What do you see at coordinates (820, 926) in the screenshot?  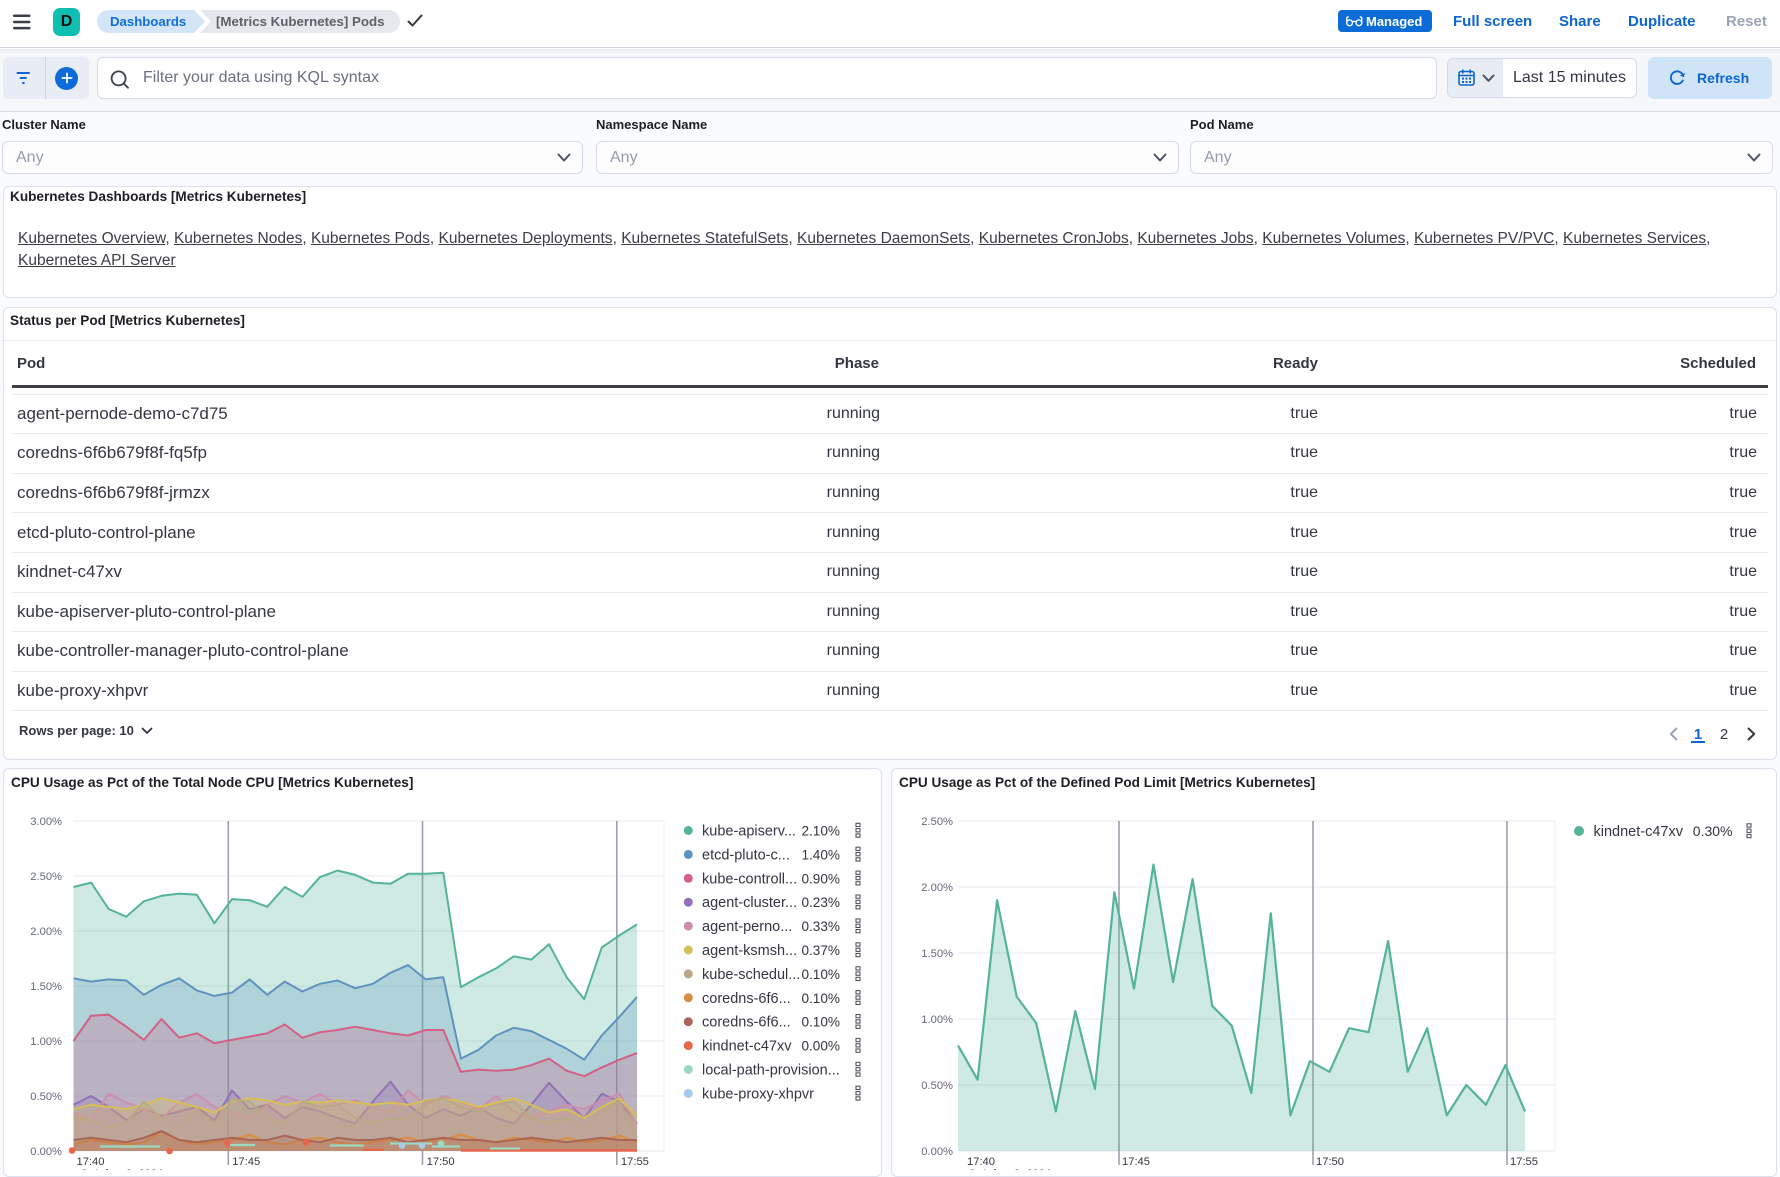 I see `svg-text: 0.33%` at bounding box center [820, 926].